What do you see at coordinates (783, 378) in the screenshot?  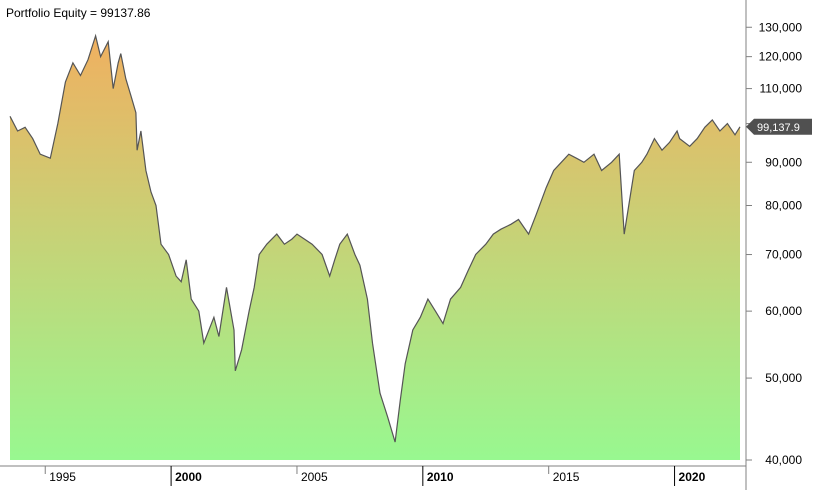 I see `y-tick-label: 50,000` at bounding box center [783, 378].